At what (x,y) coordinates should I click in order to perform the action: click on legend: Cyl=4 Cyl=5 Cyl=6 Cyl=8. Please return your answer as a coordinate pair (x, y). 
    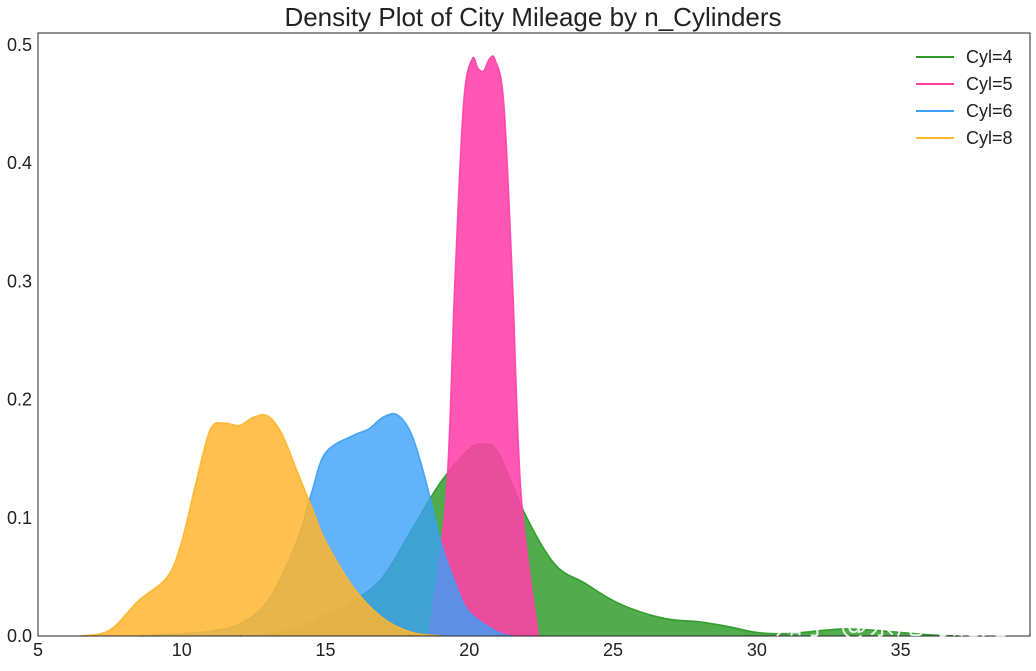
    Looking at the image, I should click on (964, 97).